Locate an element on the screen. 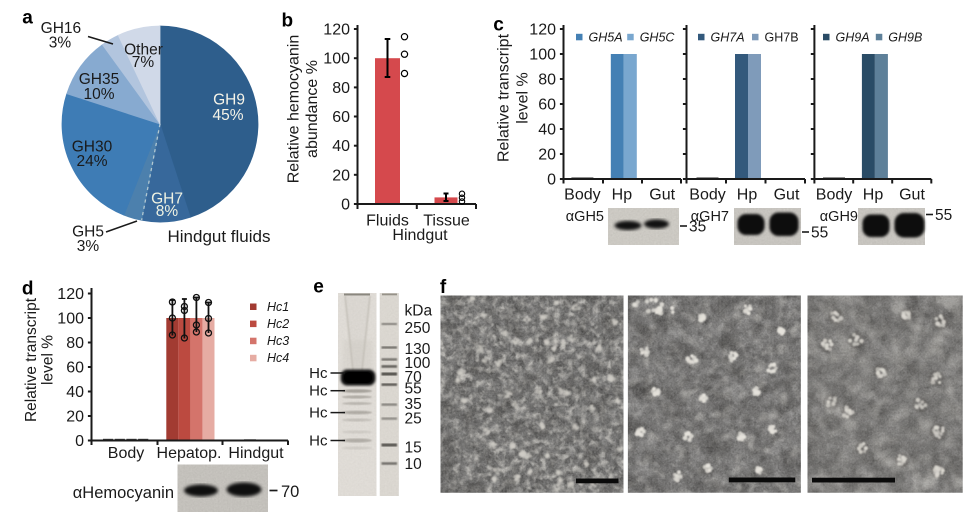 The height and width of the screenshot is (524, 976). svg-text: Hindgut fluids is located at coordinates (218, 236).